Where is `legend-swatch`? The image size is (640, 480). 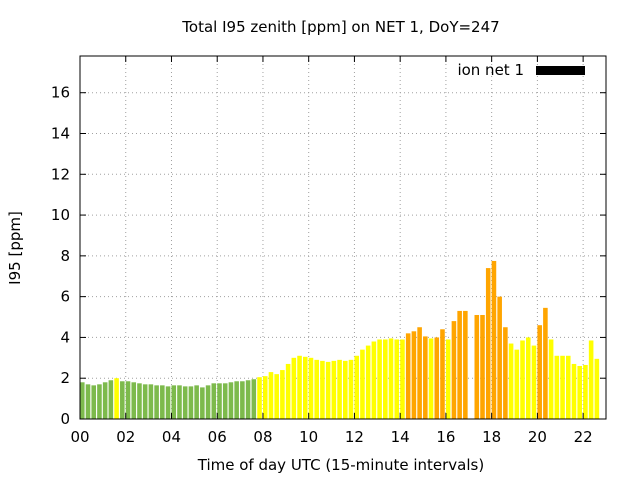
legend-swatch is located at coordinates (560, 70).